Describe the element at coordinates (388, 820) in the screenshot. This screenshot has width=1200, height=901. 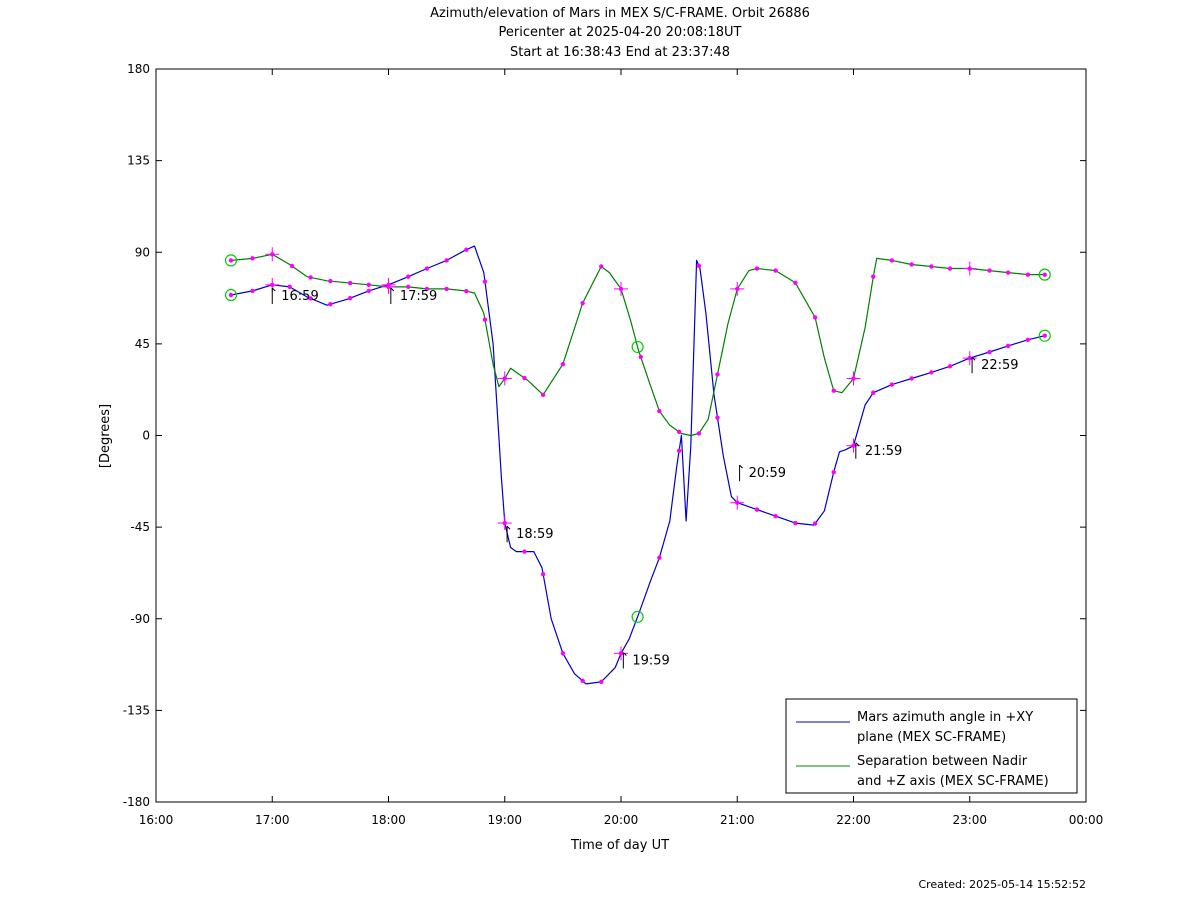
I see `x-tick-label: 18:00` at that location.